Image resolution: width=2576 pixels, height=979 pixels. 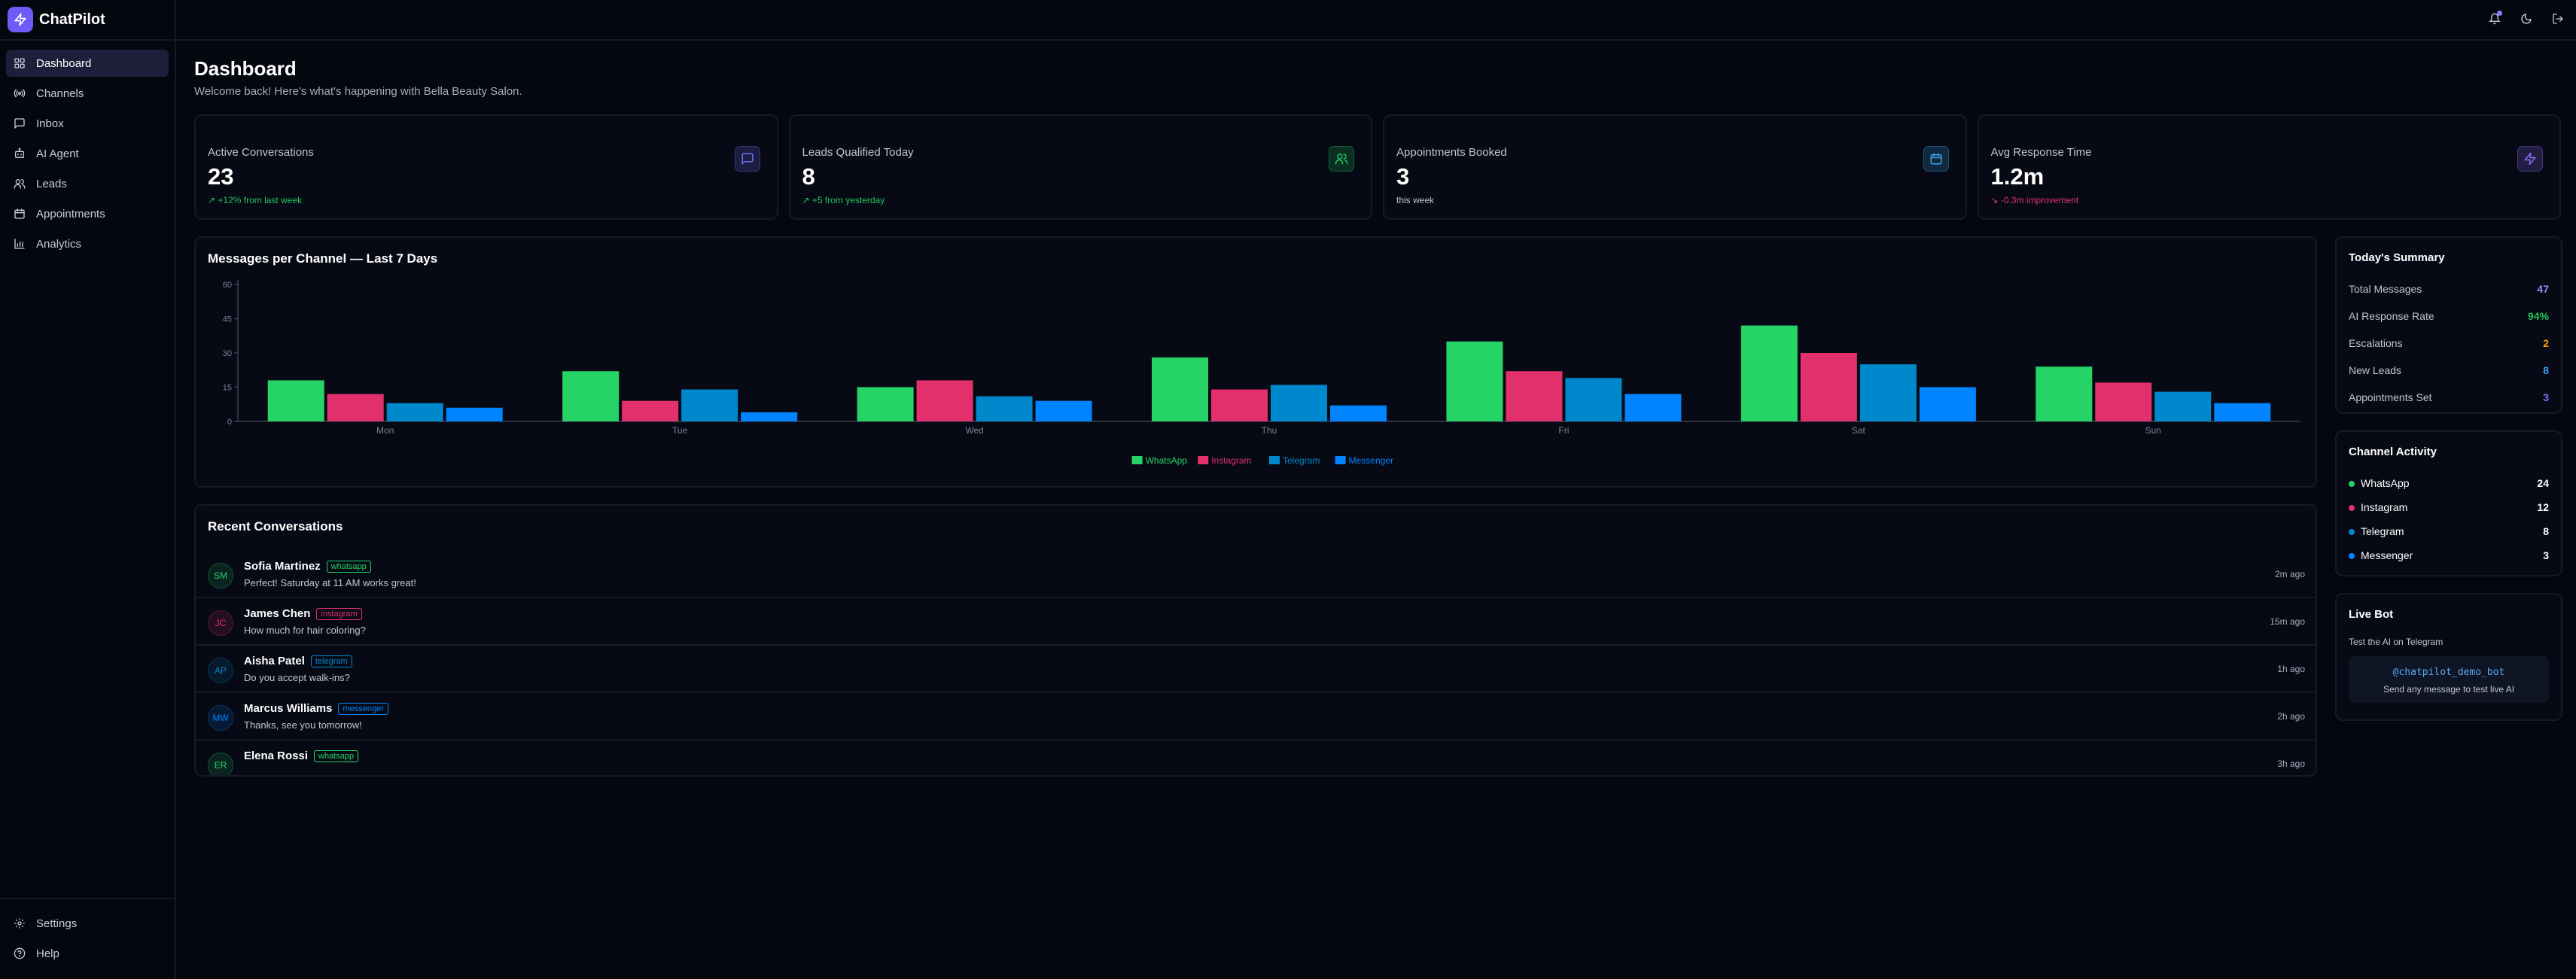 I want to click on message-time: 2m ago, so click(x=2289, y=574).